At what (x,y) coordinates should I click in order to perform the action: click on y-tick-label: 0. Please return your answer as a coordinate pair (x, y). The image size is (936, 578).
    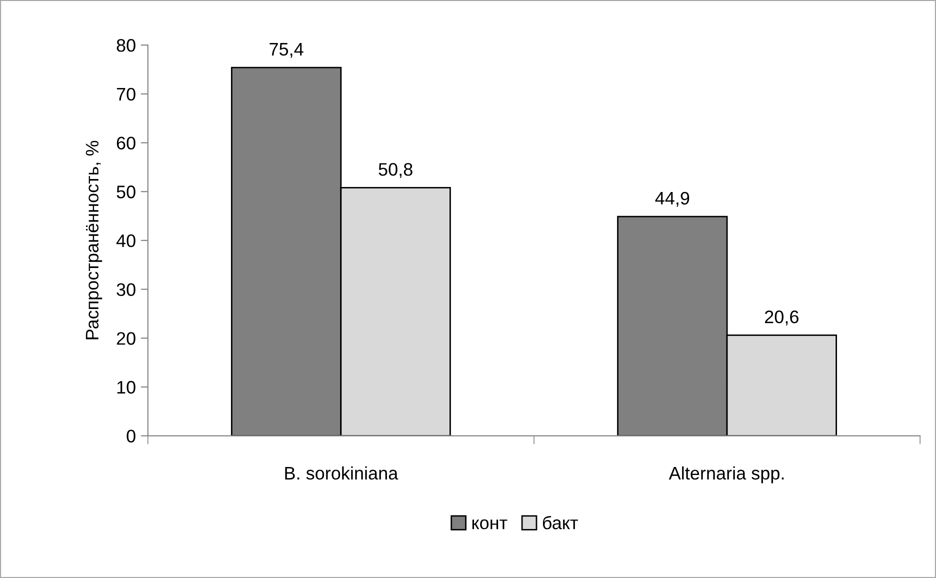
    Looking at the image, I should click on (131, 436).